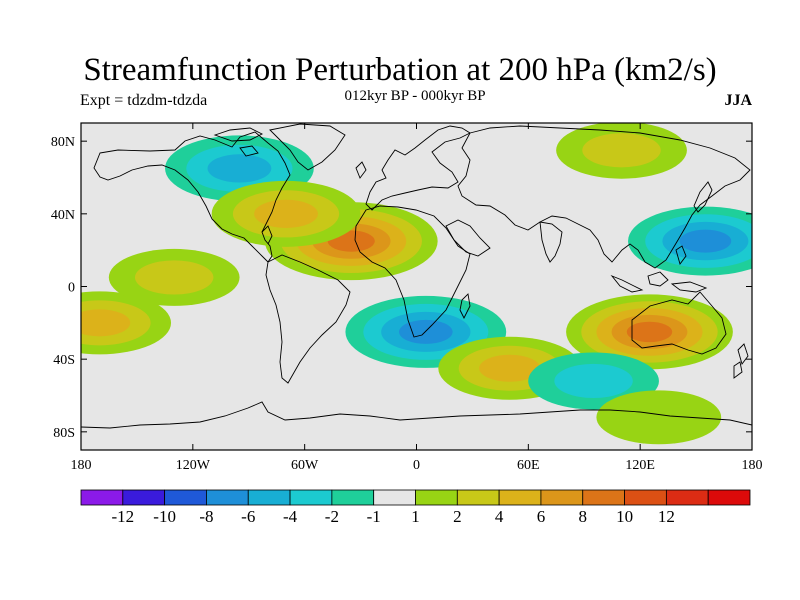  Describe the element at coordinates (71, 288) in the screenshot. I see `lat-tick-label: 0` at that location.